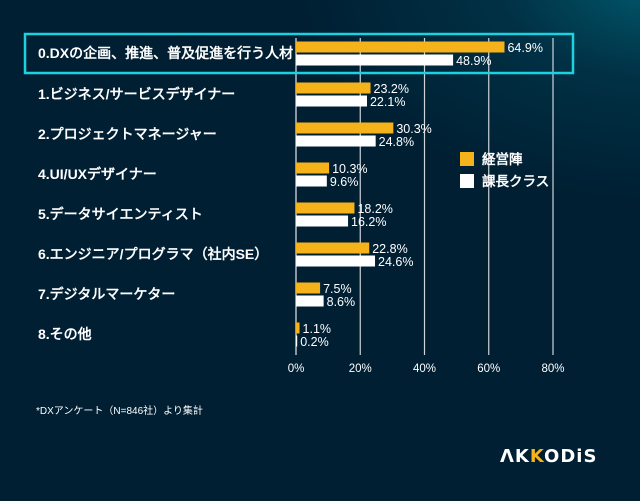 This screenshot has width=640, height=501. I want to click on x-tick-label: 40%, so click(424, 369).